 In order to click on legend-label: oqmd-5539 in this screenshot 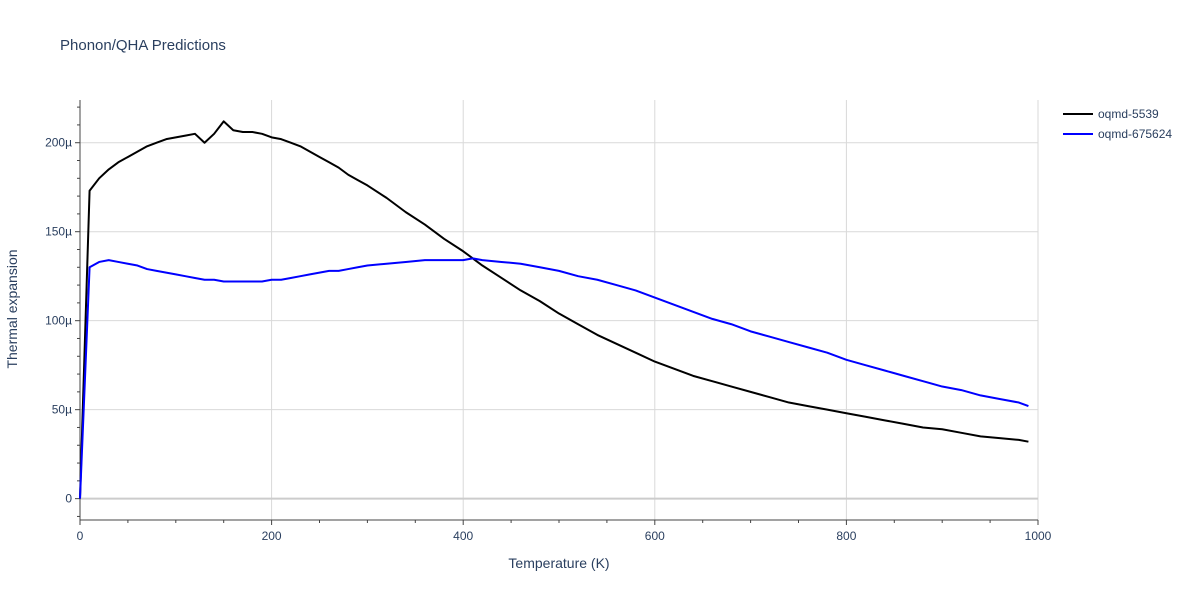, I will do `click(1128, 114)`.